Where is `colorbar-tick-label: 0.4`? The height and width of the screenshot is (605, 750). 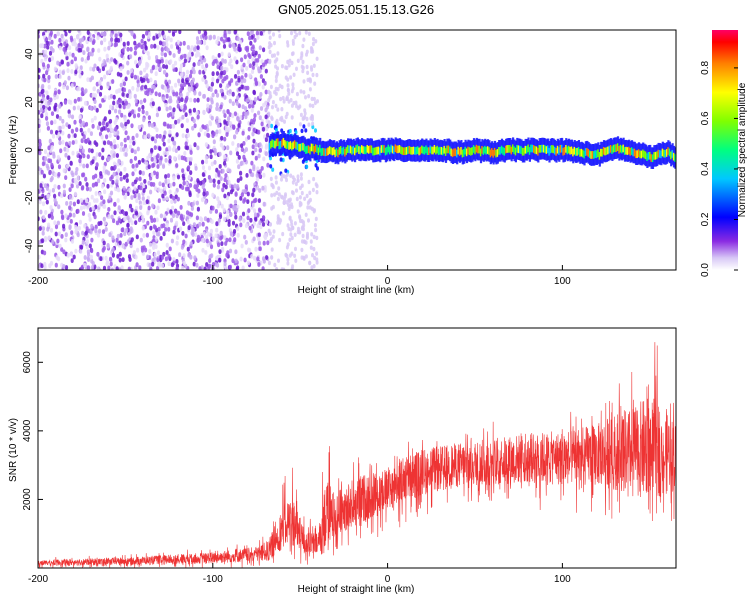 colorbar-tick-label: 0.4 is located at coordinates (705, 169).